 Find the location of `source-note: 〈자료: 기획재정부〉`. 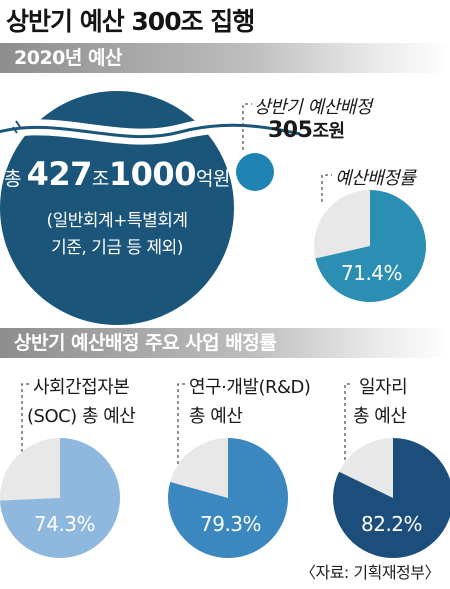

source-note: 〈자료: 기획재정부〉 is located at coordinates (370, 572).